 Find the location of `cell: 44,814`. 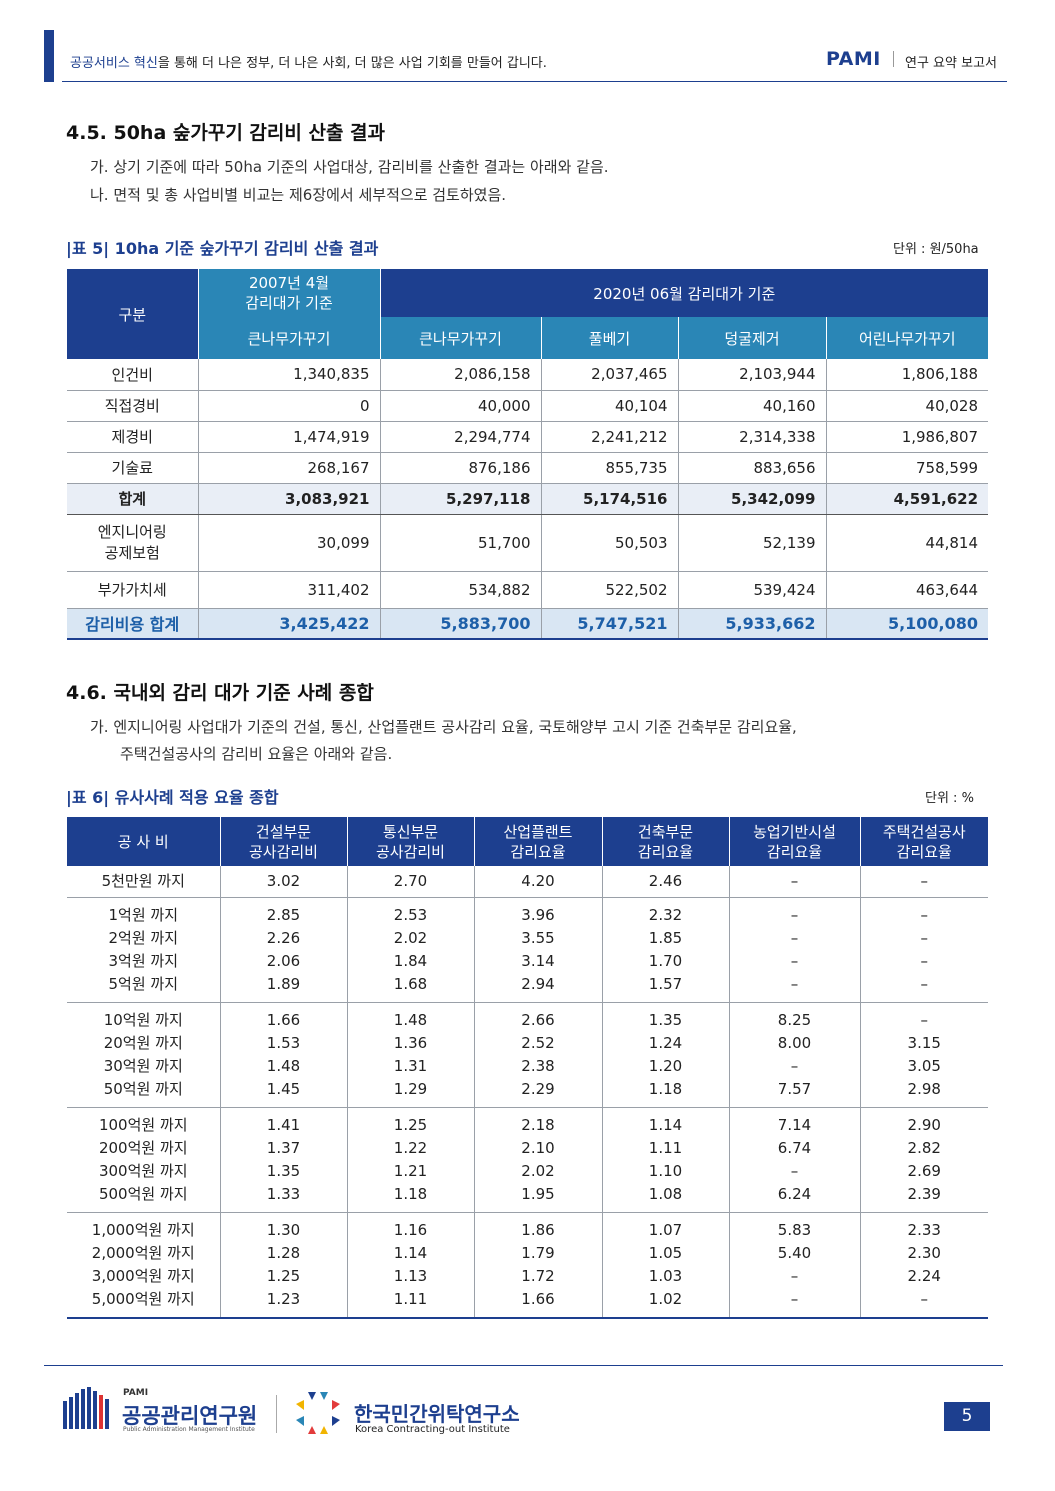

cell: 44,814 is located at coordinates (907, 543).